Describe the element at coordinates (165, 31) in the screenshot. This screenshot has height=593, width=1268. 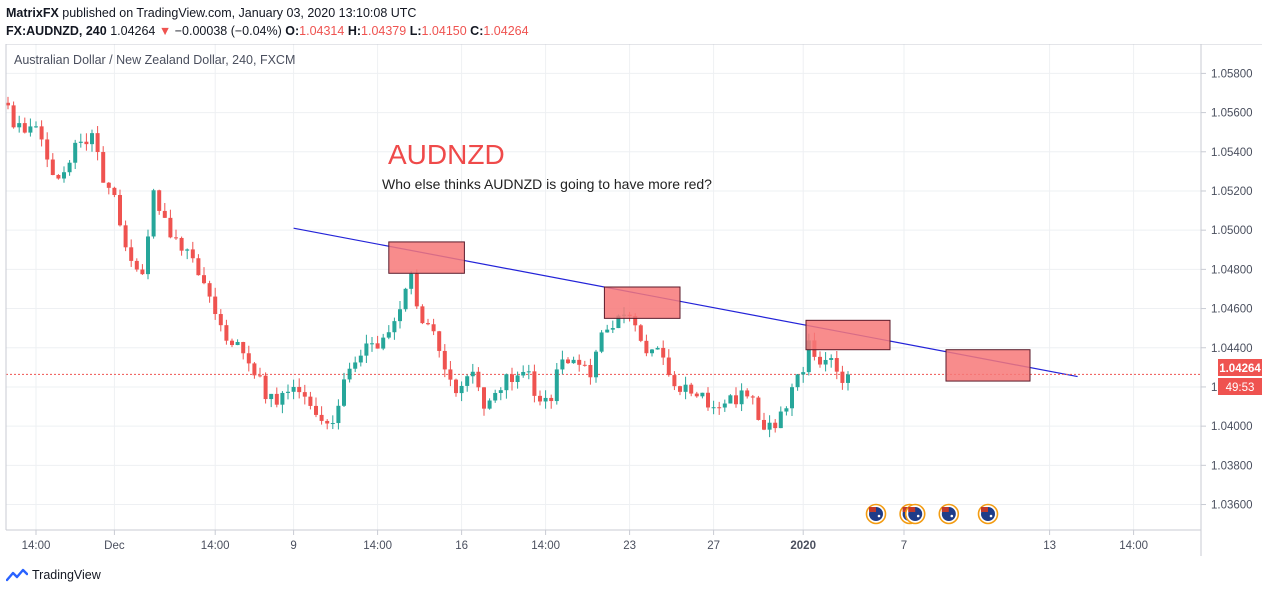
I see `change-down-icon: ▼` at that location.